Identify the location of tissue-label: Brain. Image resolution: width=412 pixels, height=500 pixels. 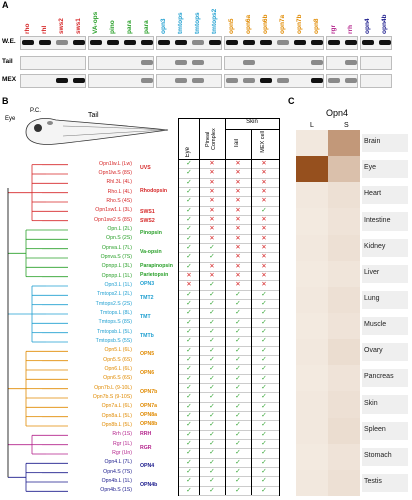
(372, 142).